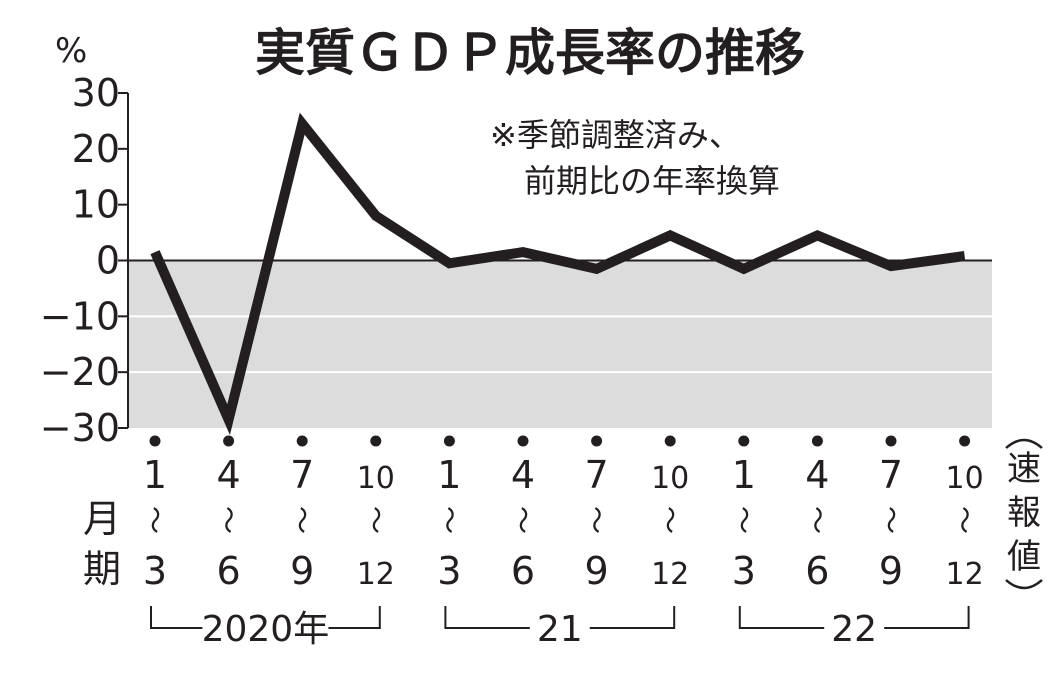  I want to click on year-label: 22, so click(854, 629).